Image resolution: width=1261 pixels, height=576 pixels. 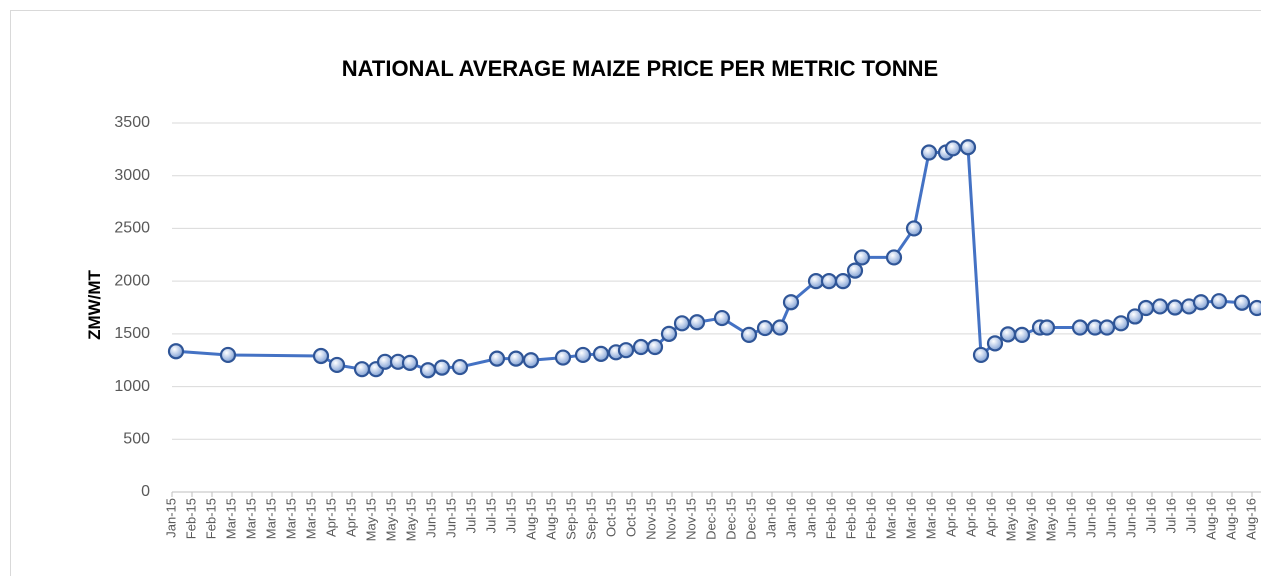 What do you see at coordinates (132, 122) in the screenshot?
I see `y-tick-label: 3500` at bounding box center [132, 122].